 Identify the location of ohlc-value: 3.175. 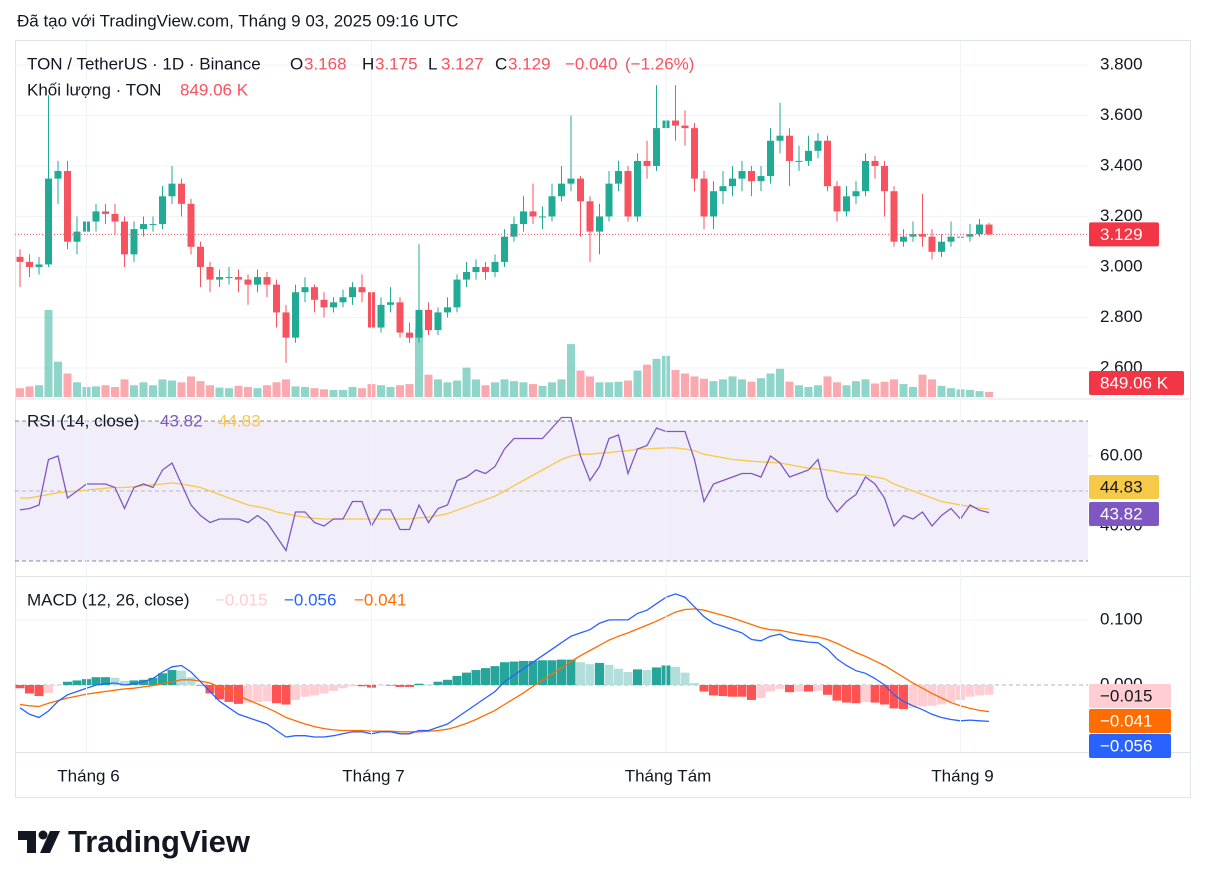
(396, 63).